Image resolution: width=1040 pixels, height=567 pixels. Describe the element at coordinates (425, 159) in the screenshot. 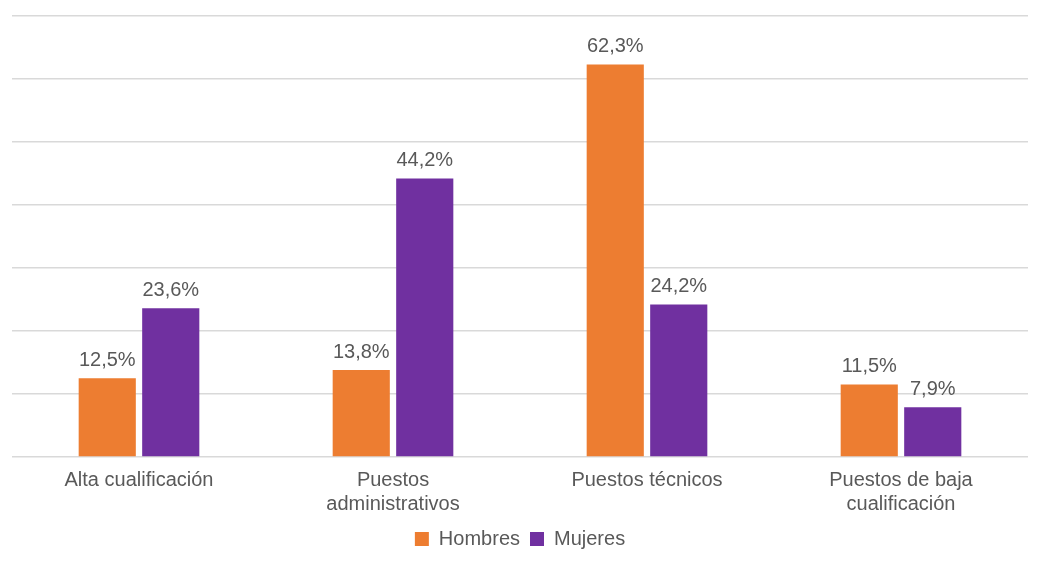

I see `data-label: 44,2%` at that location.